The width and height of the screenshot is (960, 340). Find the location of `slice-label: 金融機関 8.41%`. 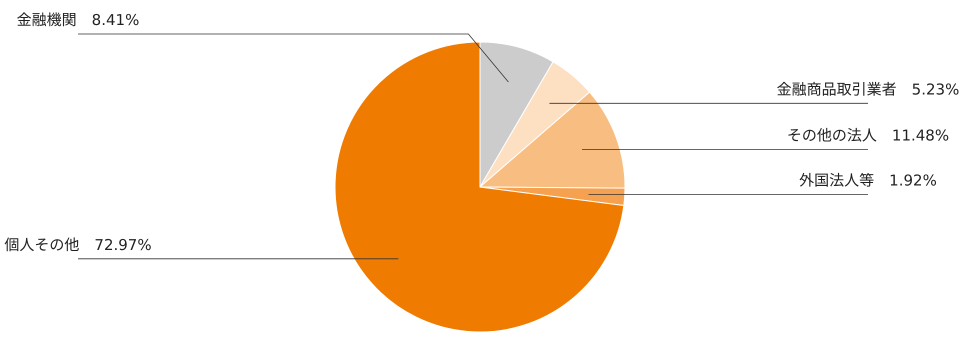

slice-label: 金融機関 8.41% is located at coordinates (78, 20).